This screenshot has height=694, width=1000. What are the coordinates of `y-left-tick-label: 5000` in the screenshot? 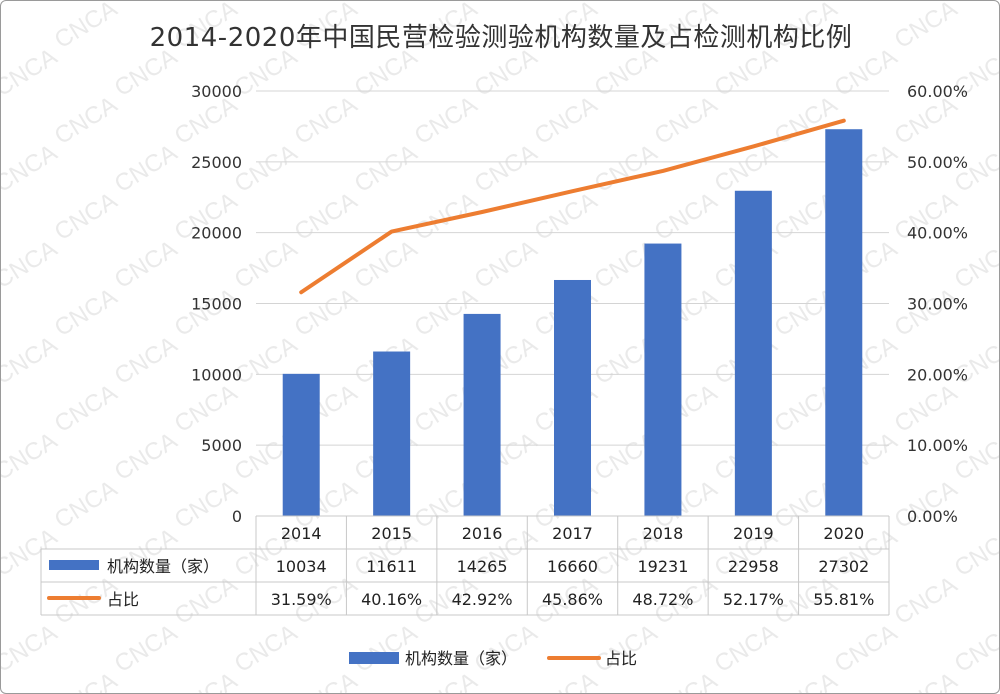 It's located at (221, 445).